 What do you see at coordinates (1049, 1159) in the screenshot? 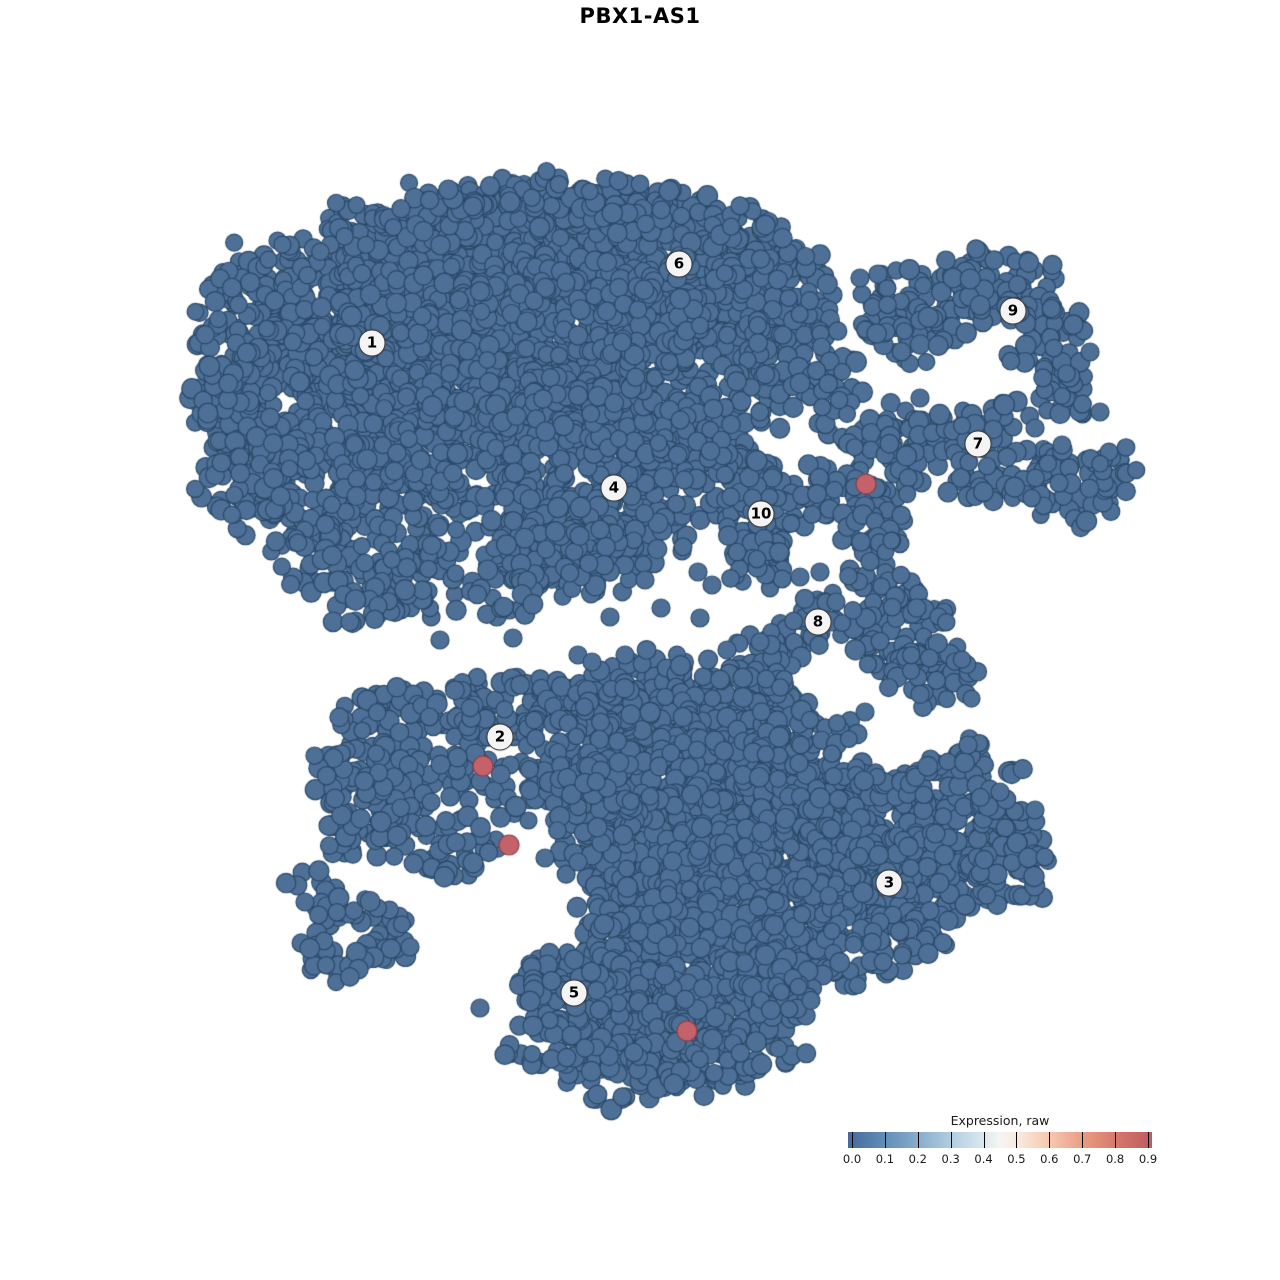
I see `legend-tick-label: 0.6` at bounding box center [1049, 1159].